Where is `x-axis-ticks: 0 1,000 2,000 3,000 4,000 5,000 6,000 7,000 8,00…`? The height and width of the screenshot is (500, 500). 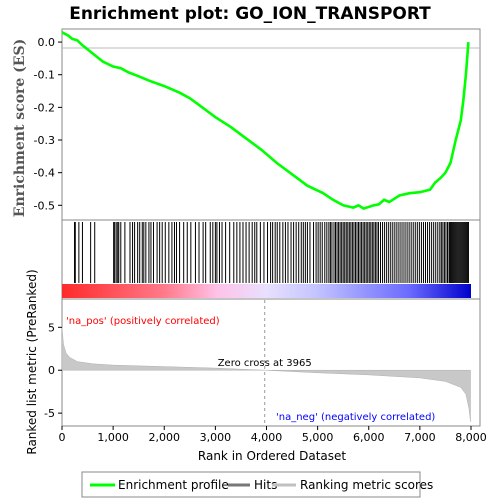 x-axis-ticks: 0 1,000 2,000 3,000 4,000 5,000 6,000 7,000 8,00… is located at coordinates (273, 435).